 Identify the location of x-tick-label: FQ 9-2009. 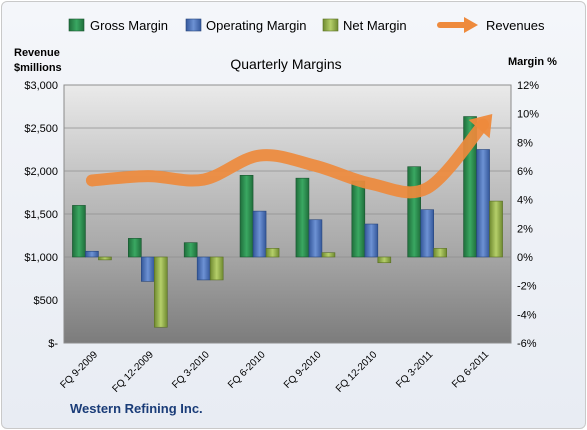
(79, 370).